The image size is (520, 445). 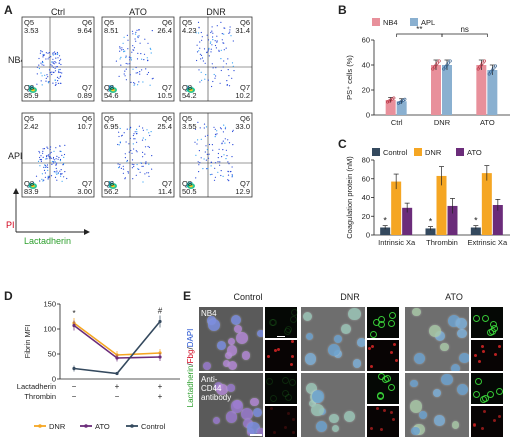 I want to click on bar-ato, so click(x=497, y=220).